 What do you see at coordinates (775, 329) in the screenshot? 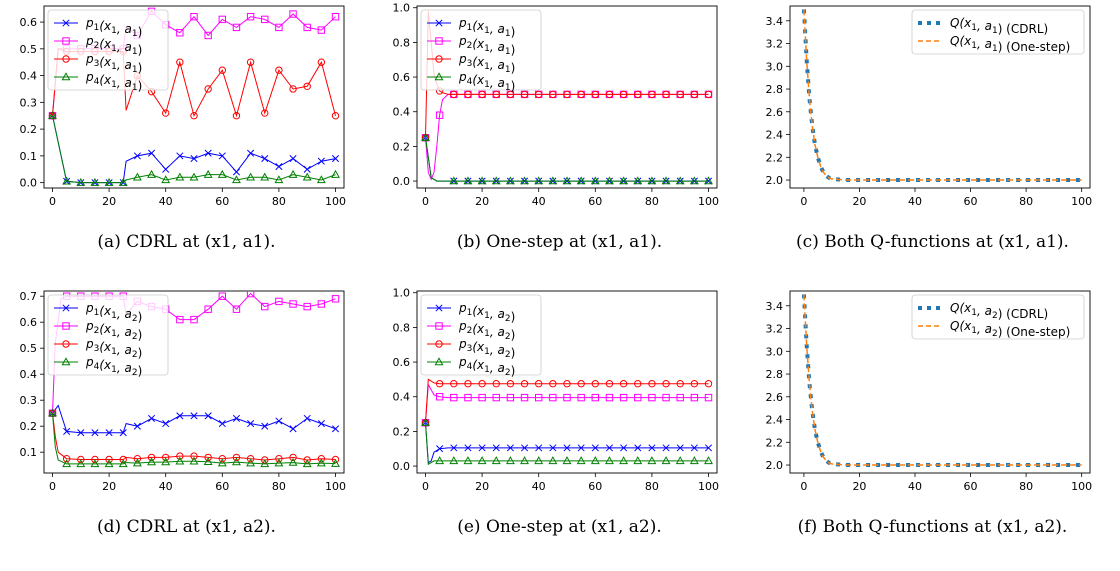
I see `y-tick-label: 3.2` at bounding box center [775, 329].